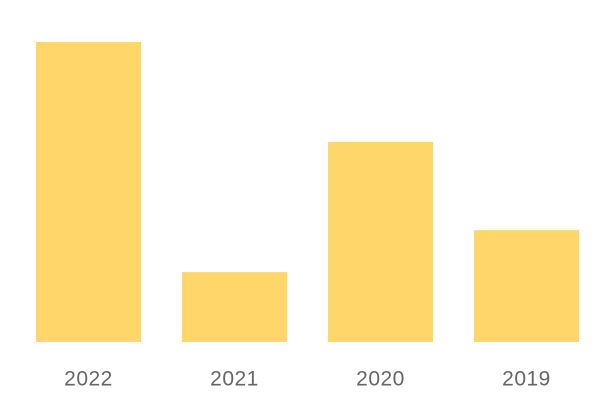  Describe the element at coordinates (380, 379) in the screenshot. I see `x-tick-label: 2020` at that location.